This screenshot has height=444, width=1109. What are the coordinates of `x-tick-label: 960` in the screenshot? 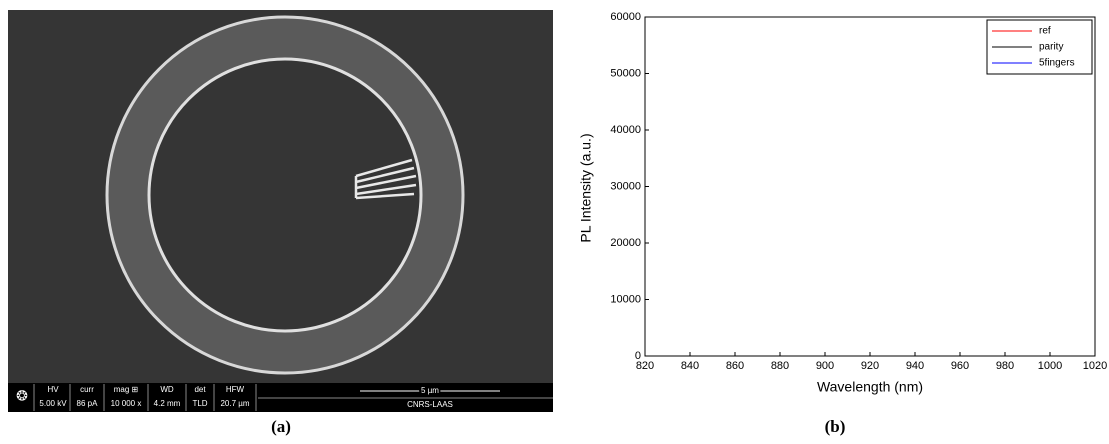 It's located at (960, 366).